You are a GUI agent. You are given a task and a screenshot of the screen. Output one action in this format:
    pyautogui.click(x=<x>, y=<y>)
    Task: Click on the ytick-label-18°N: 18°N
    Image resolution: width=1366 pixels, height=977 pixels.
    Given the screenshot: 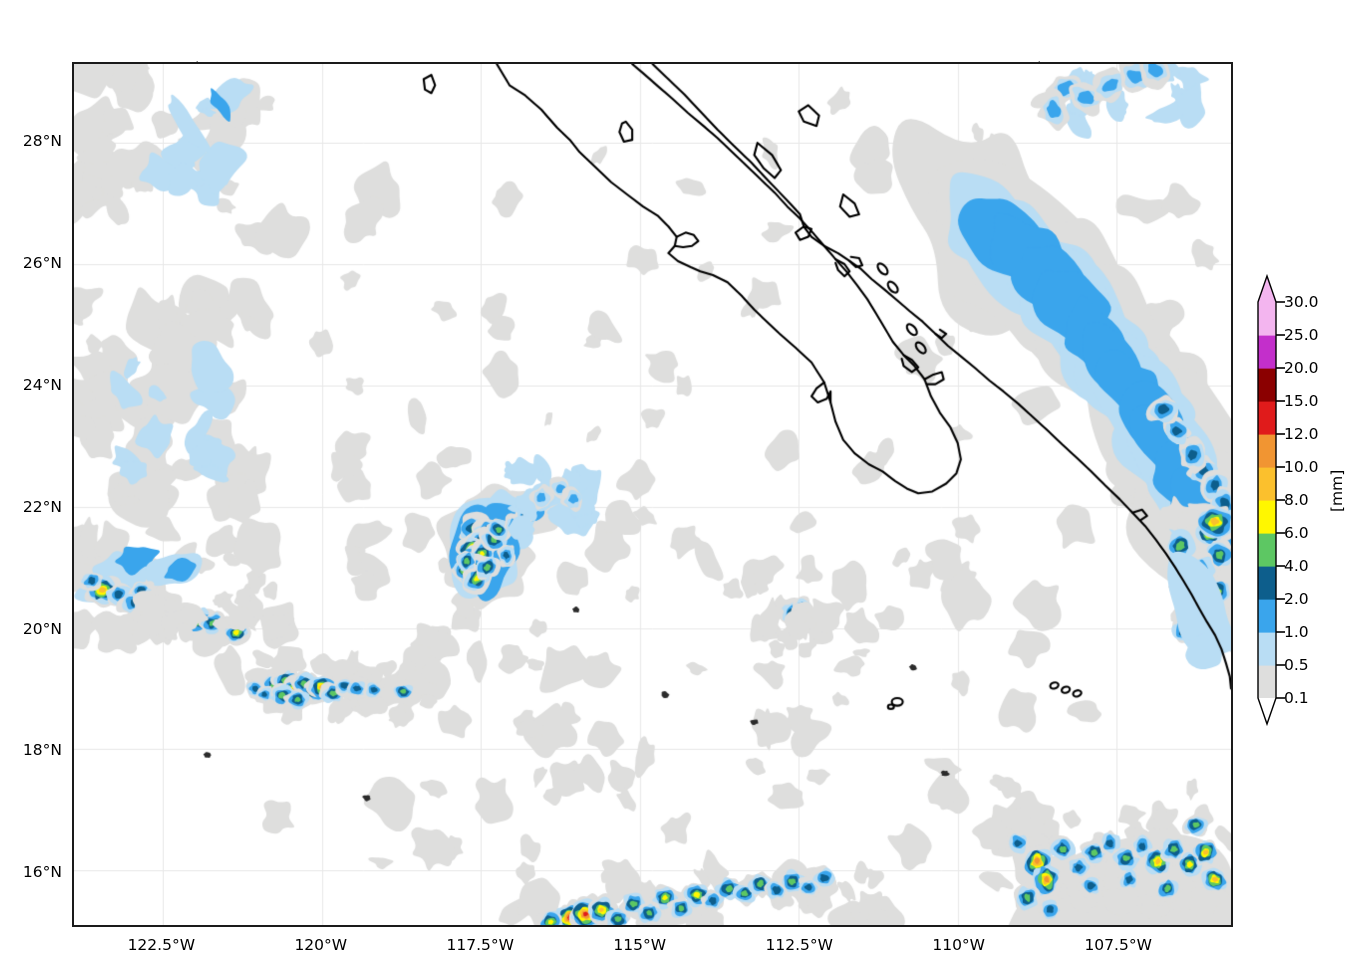 What is the action you would take?
    pyautogui.click(x=42, y=750)
    